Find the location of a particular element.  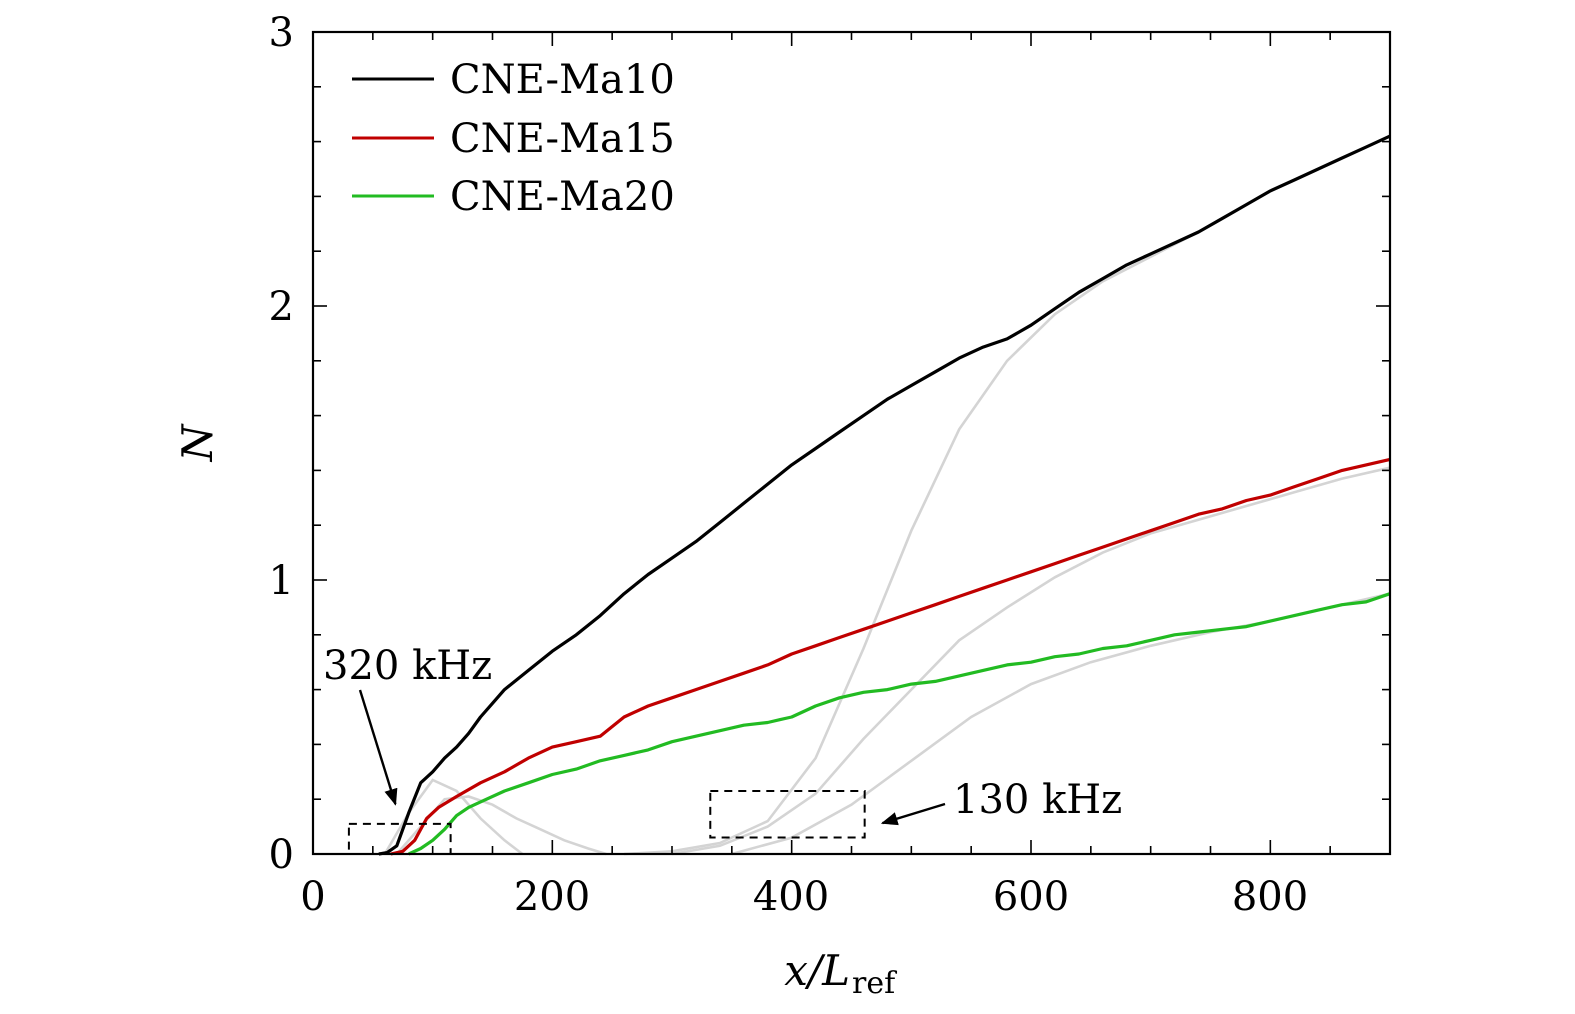

x-axis-label: x/L is located at coordinates (817, 970).